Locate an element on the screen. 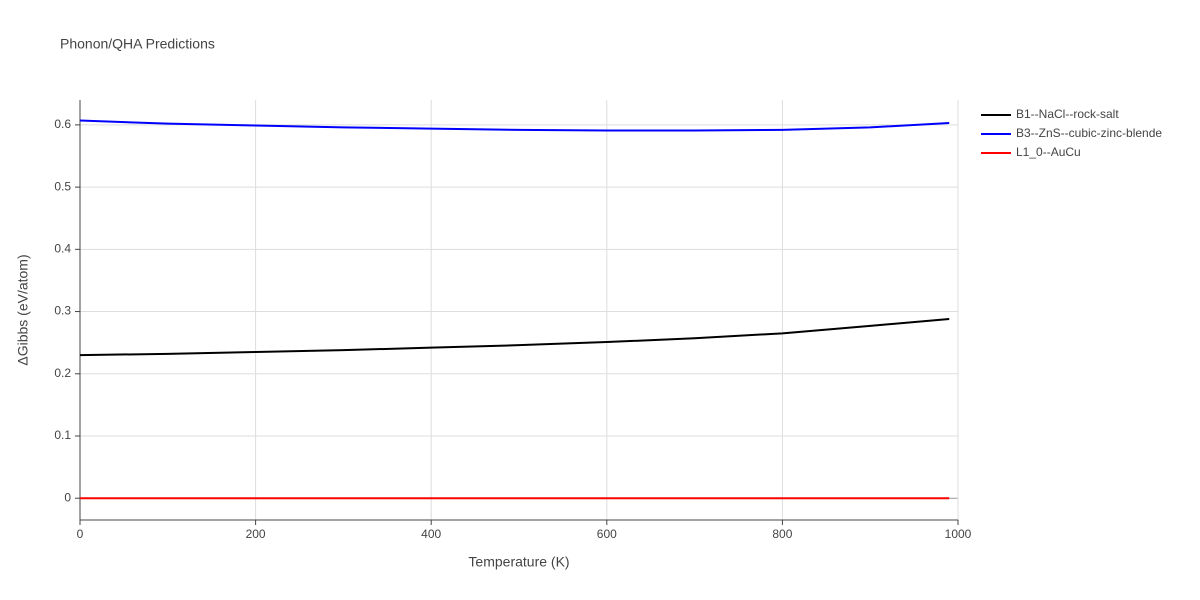 The height and width of the screenshot is (600, 1200). x-tick-label: 600 is located at coordinates (607, 534).